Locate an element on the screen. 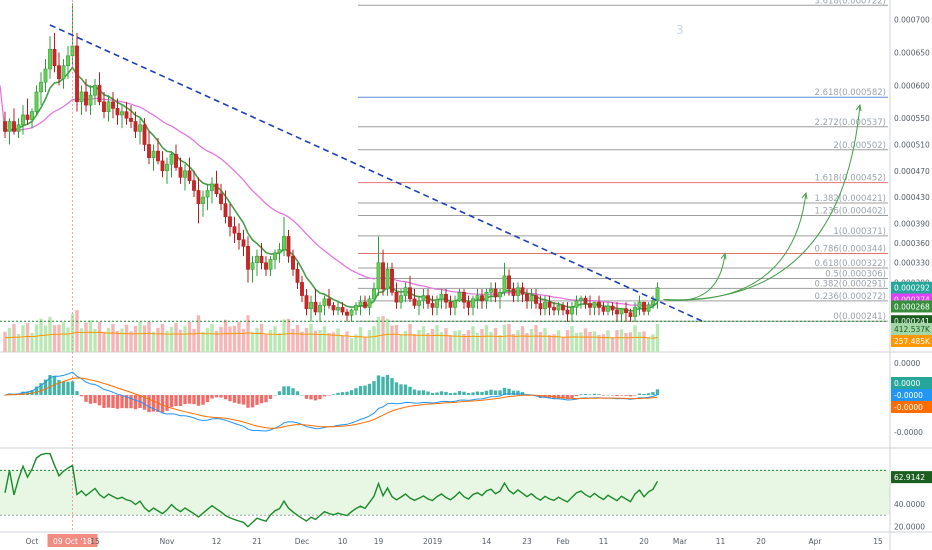 This screenshot has height=550, width=932. fib-level-label: 2.272(0.000537) is located at coordinates (850, 123).